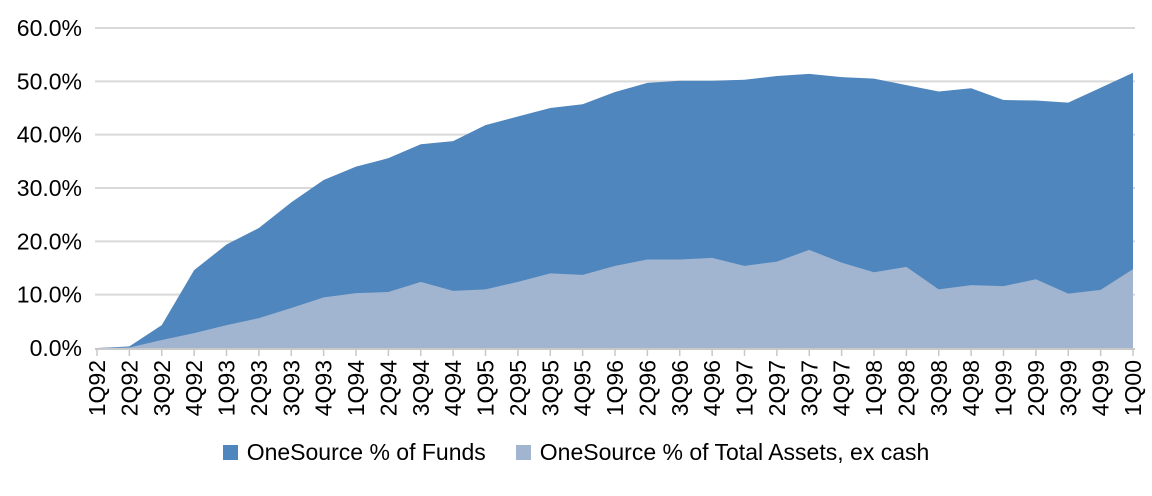 The height and width of the screenshot is (496, 1152). What do you see at coordinates (453, 388) in the screenshot?
I see `x-axis-label: 4Q94` at bounding box center [453, 388].